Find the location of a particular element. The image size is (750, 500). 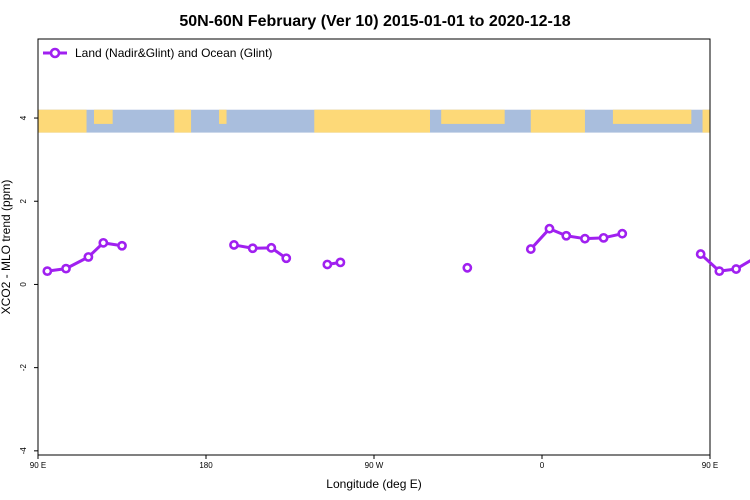

data-series is located at coordinates (396, 250).